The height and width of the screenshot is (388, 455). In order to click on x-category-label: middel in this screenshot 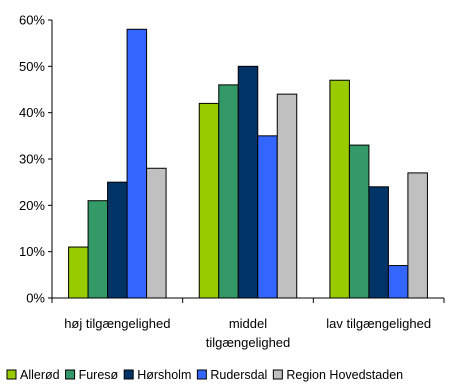, I will do `click(248, 323)`.